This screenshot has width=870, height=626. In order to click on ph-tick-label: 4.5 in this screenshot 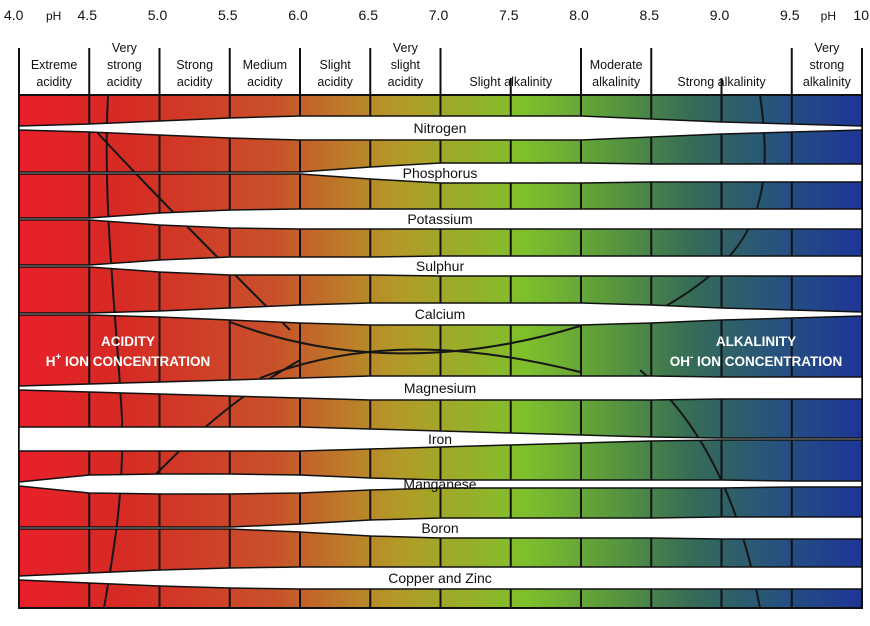, I will do `click(88, 15)`.